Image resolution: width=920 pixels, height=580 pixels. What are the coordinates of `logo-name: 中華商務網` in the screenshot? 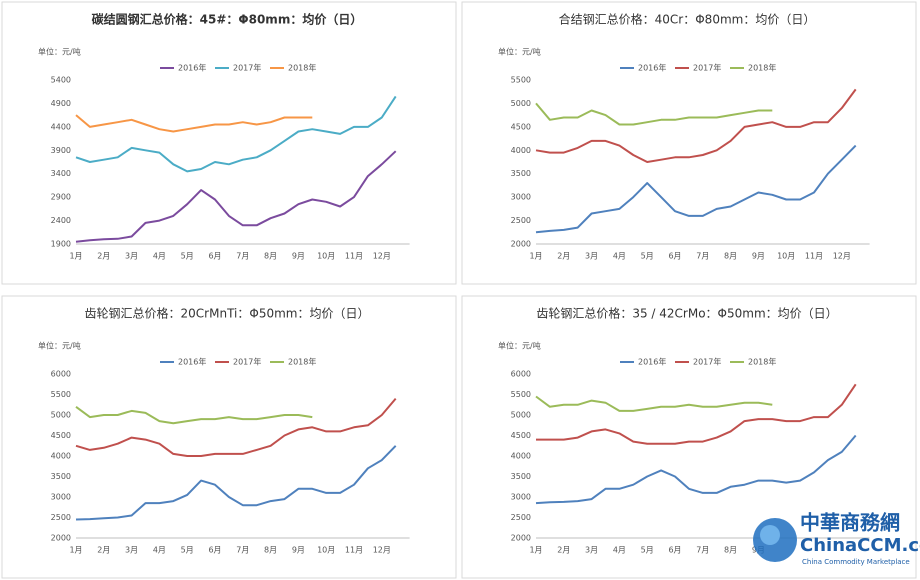 It's located at (850, 523).